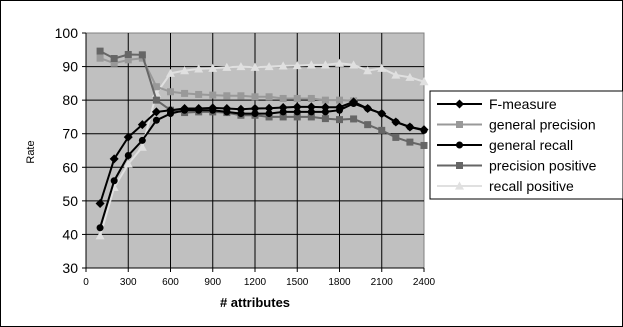 The image size is (623, 327). What do you see at coordinates (382, 282) in the screenshot?
I see `x-tick-label: 2100` at bounding box center [382, 282].